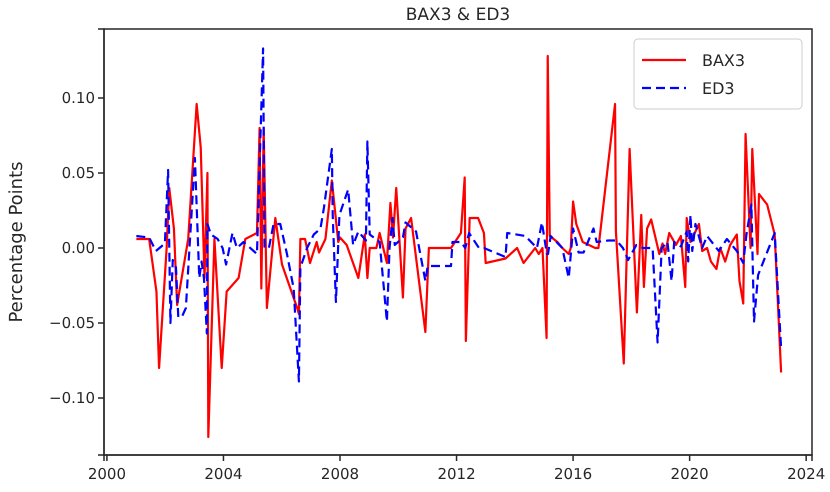 The image size is (830, 492). Describe the element at coordinates (72, 323) in the screenshot. I see `y-tick-label: −0.05` at that location.